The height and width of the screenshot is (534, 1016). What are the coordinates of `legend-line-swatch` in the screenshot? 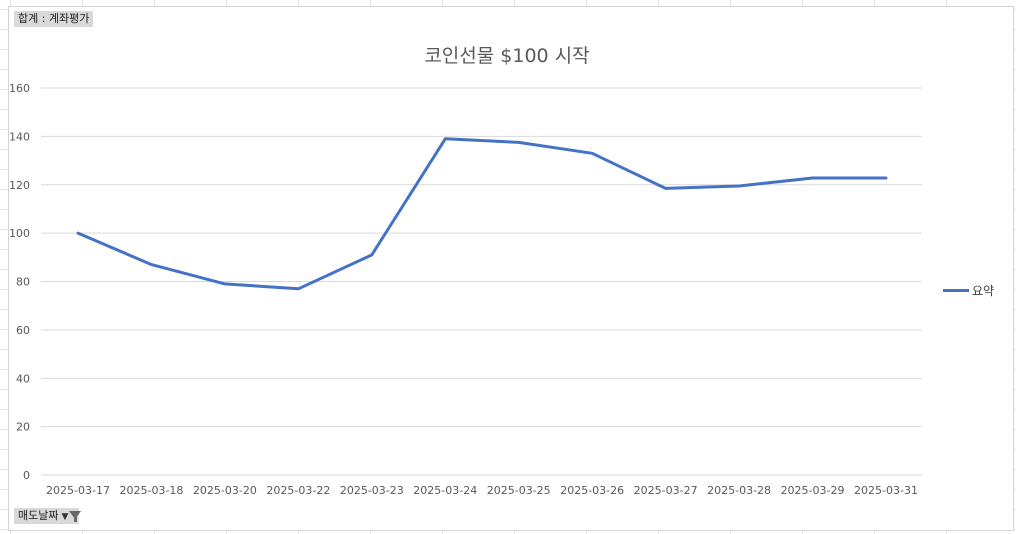 It's located at (956, 290).